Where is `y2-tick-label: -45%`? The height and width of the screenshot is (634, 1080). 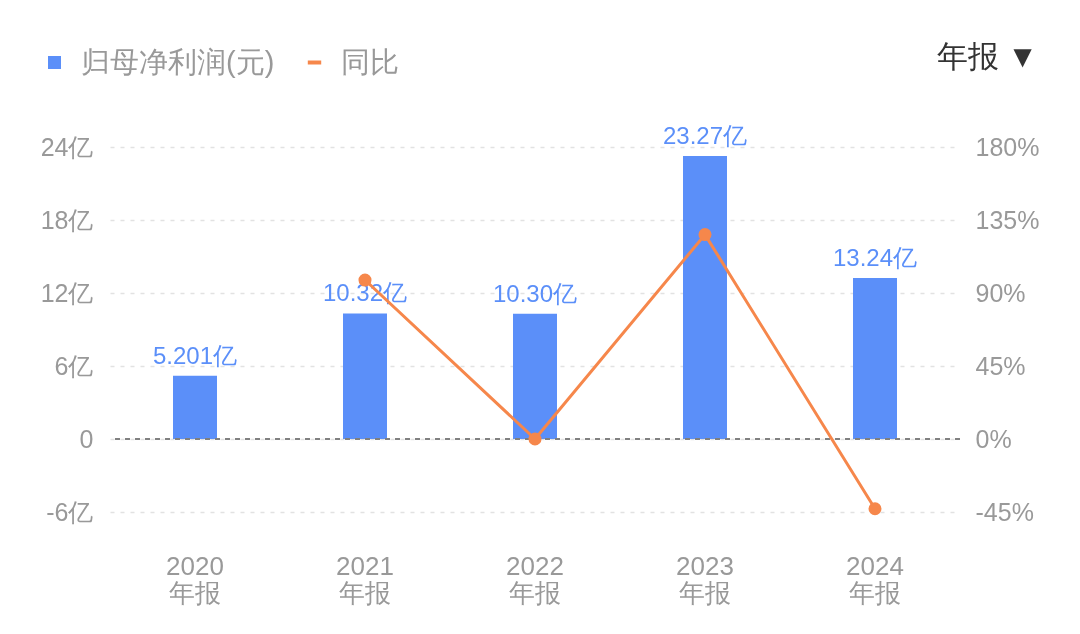
y2-tick-label: -45% is located at coordinates (1004, 511).